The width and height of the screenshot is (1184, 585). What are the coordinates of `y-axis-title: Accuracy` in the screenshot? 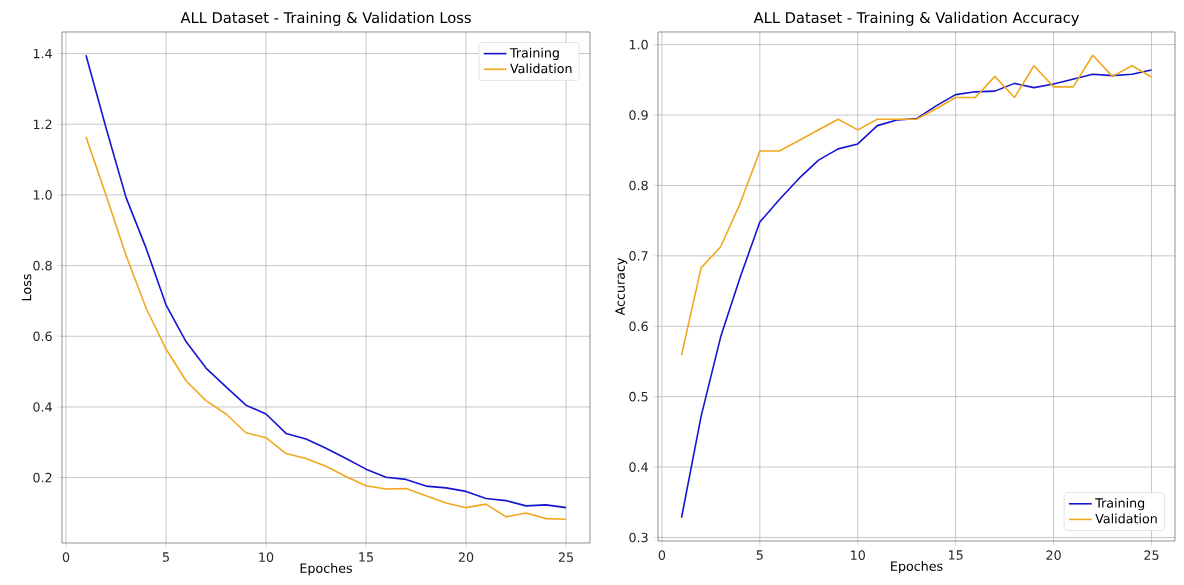 It's located at (621, 286).